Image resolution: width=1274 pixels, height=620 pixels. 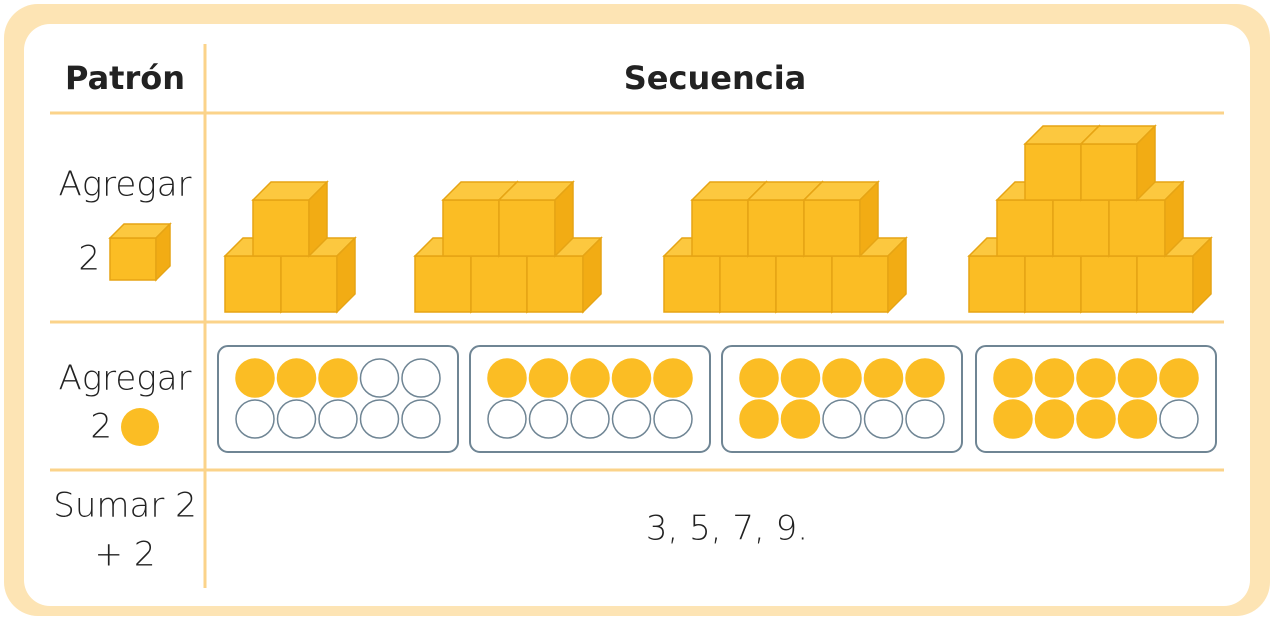 What do you see at coordinates (727, 529) in the screenshot?
I see `sequence-text: 3, 5, 7, 9.` at bounding box center [727, 529].